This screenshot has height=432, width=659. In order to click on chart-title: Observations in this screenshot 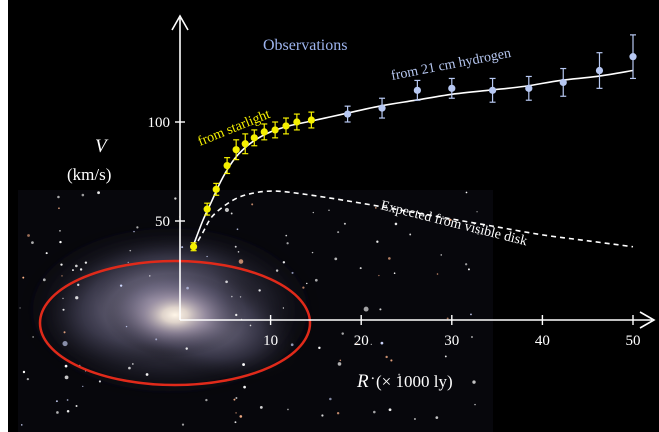, I will do `click(305, 45)`.